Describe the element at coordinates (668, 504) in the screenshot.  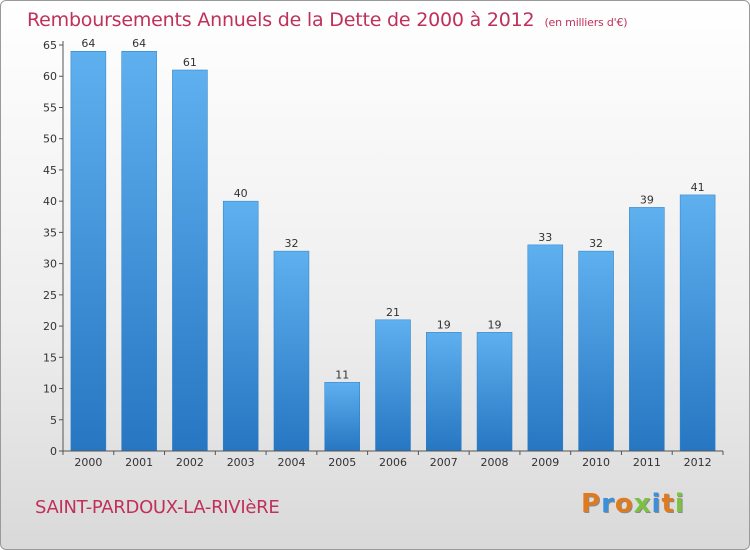
I see `logo-letter-5: t` at that location.